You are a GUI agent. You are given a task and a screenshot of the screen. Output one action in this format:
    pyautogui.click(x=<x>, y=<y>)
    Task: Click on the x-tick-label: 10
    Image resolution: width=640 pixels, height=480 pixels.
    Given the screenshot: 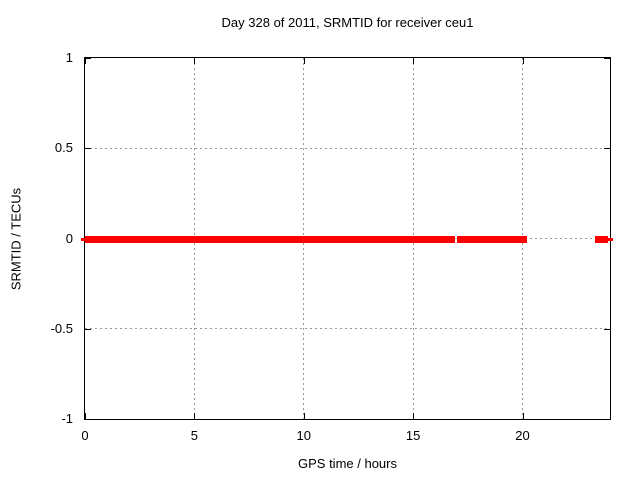 What is the action you would take?
    pyautogui.click(x=303, y=435)
    